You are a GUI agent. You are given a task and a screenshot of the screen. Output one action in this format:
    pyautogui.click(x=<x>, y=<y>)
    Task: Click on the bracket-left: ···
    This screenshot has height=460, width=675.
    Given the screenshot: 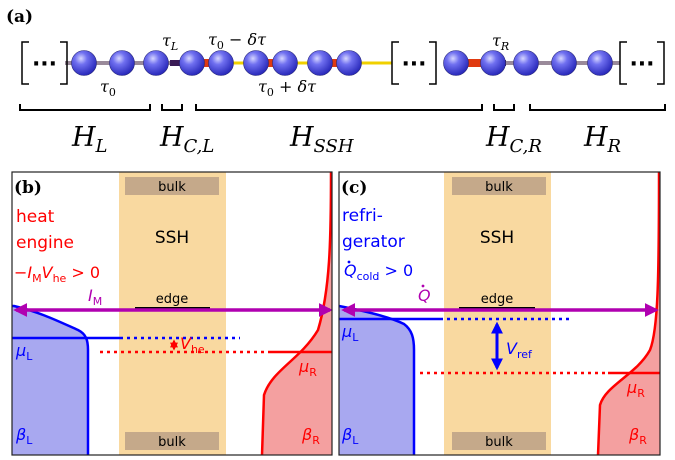 What is the action you would take?
    pyautogui.click(x=44, y=63)
    